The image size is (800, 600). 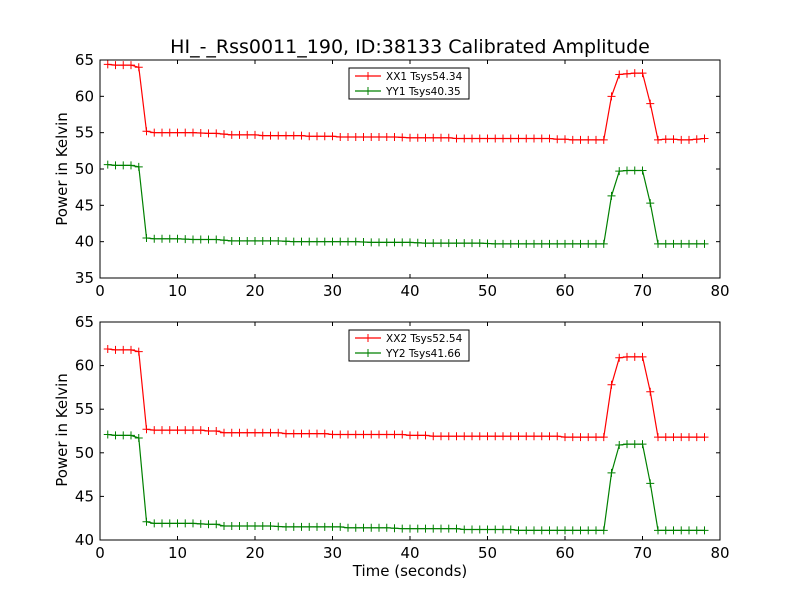 I want to click on panel-1-ylabel: Power in Kelvin, so click(x=62, y=169).